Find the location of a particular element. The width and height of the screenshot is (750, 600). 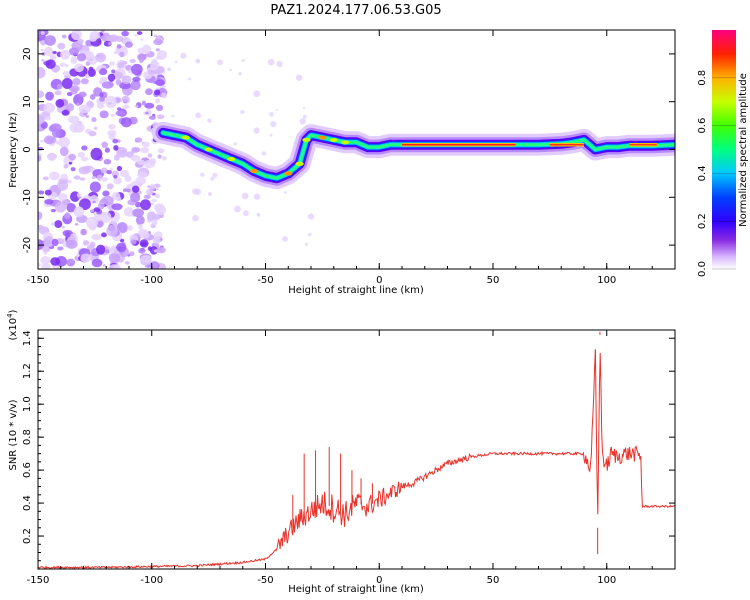

colorbar-label: Normalized spectral amplitude is located at coordinates (743, 150).